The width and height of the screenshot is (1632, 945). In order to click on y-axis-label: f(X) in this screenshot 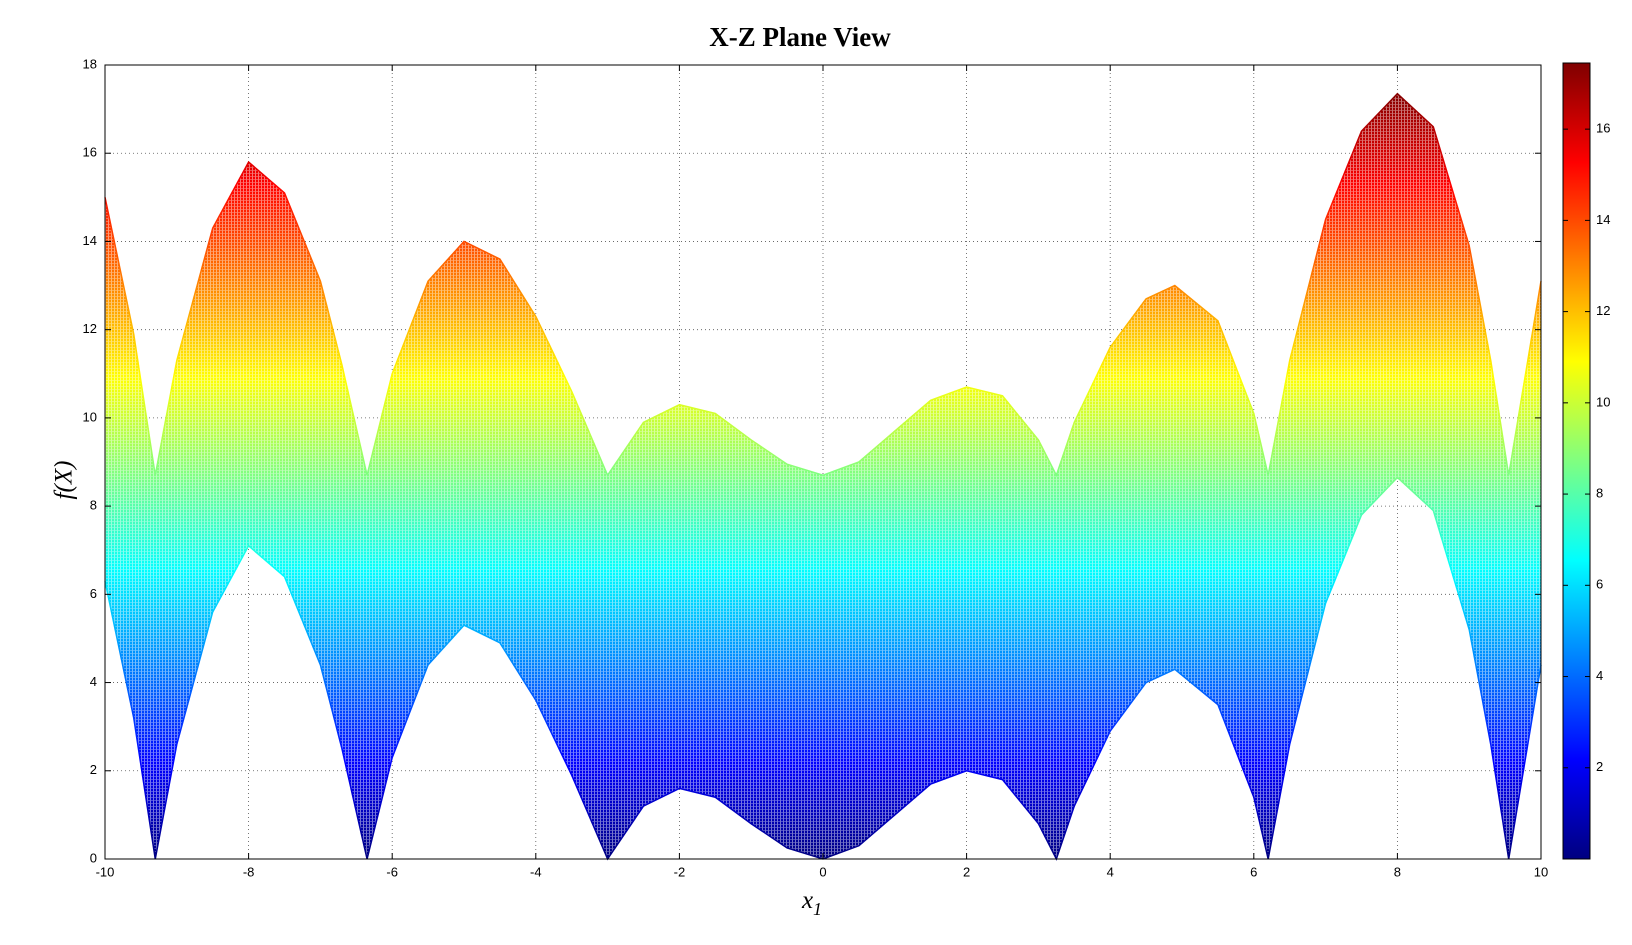, I will do `click(64, 480)`.